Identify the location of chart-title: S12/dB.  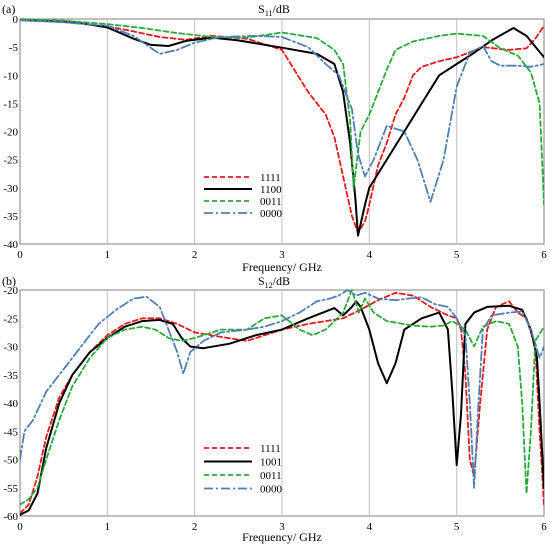
(274, 282).